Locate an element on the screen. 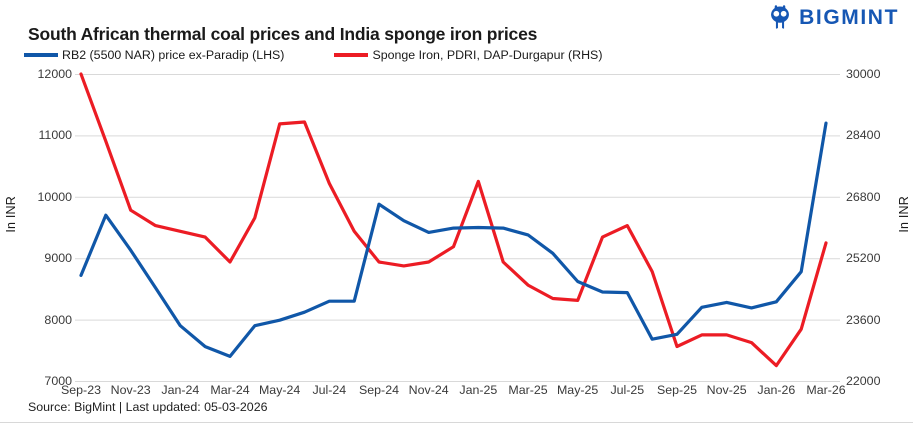 This screenshot has width=913, height=423. bigmint-logo-text: BIGMINT is located at coordinates (849, 17).